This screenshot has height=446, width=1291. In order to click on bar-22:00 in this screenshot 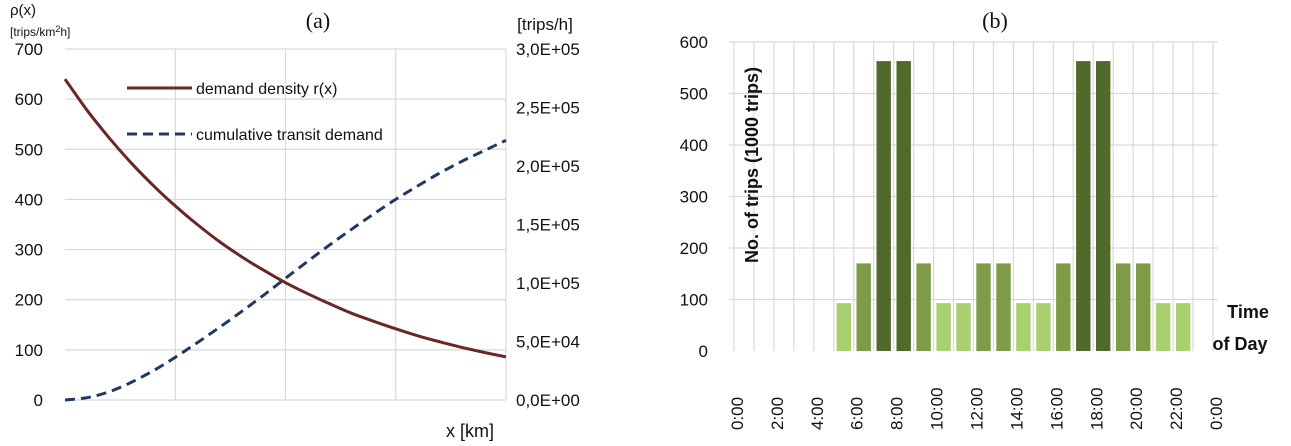, I will do `click(1183, 327)`.